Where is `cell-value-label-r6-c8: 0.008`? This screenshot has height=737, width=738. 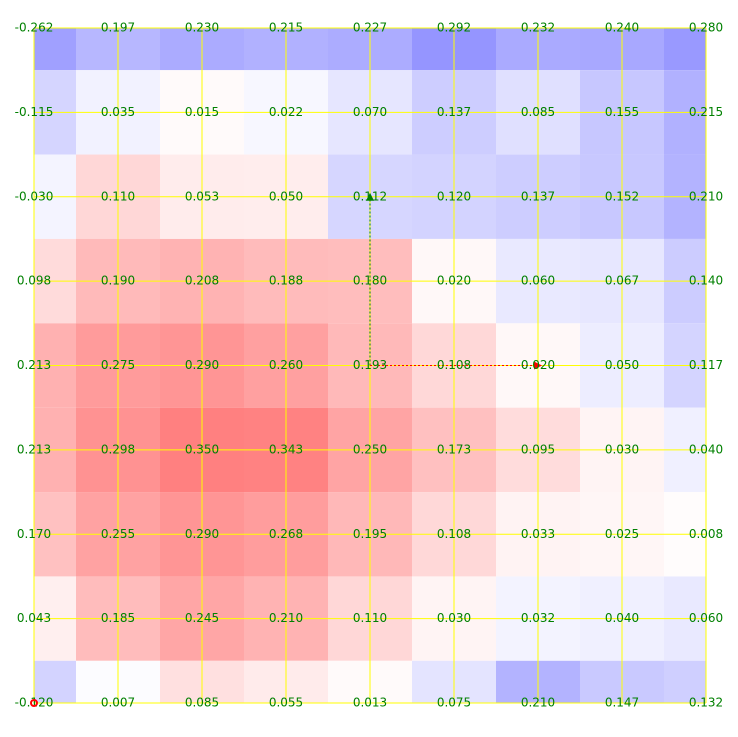
cell-value-label-r6-c8: 0.008 is located at coordinates (706, 534).